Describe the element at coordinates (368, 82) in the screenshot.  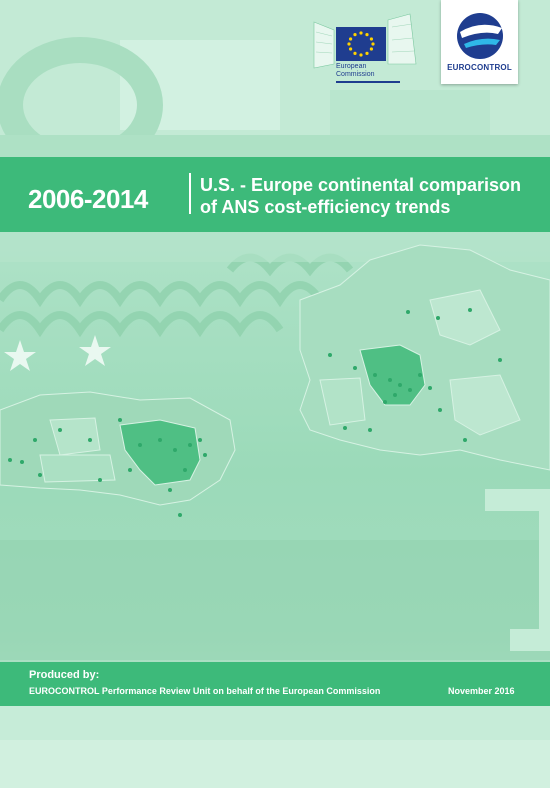
I see `eu-logo-underline` at that location.